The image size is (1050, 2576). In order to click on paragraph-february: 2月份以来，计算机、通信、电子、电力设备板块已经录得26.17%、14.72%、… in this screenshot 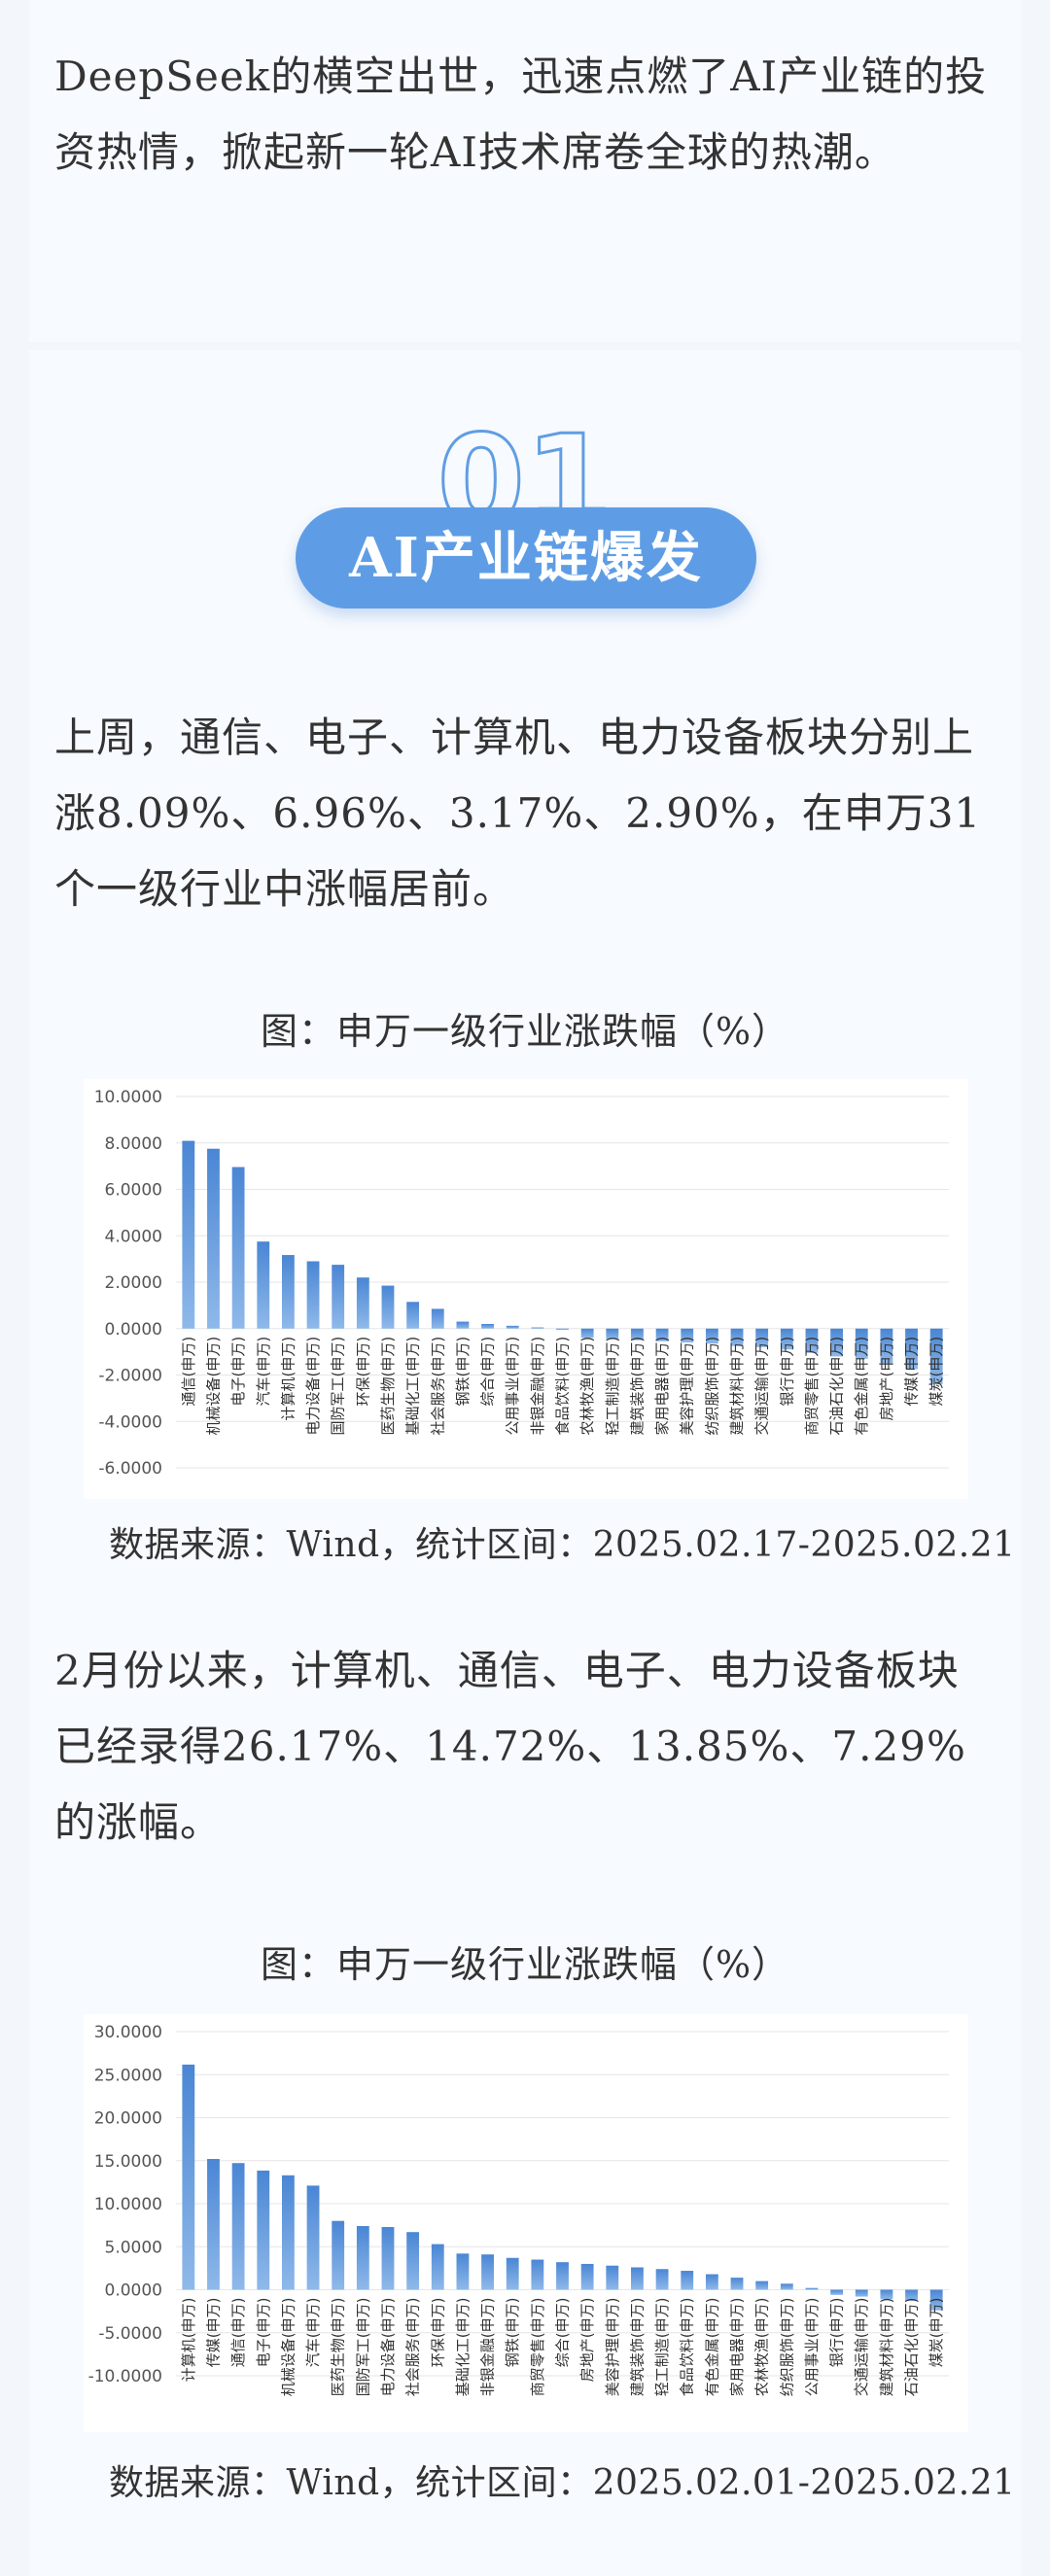, I will do `click(510, 1747)`.